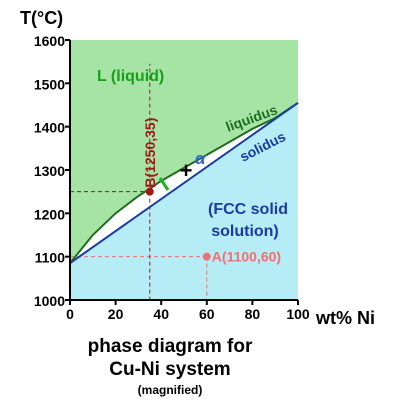 This screenshot has width=413, height=409. I want to click on point-b-label: B(1250,35), so click(150, 153).